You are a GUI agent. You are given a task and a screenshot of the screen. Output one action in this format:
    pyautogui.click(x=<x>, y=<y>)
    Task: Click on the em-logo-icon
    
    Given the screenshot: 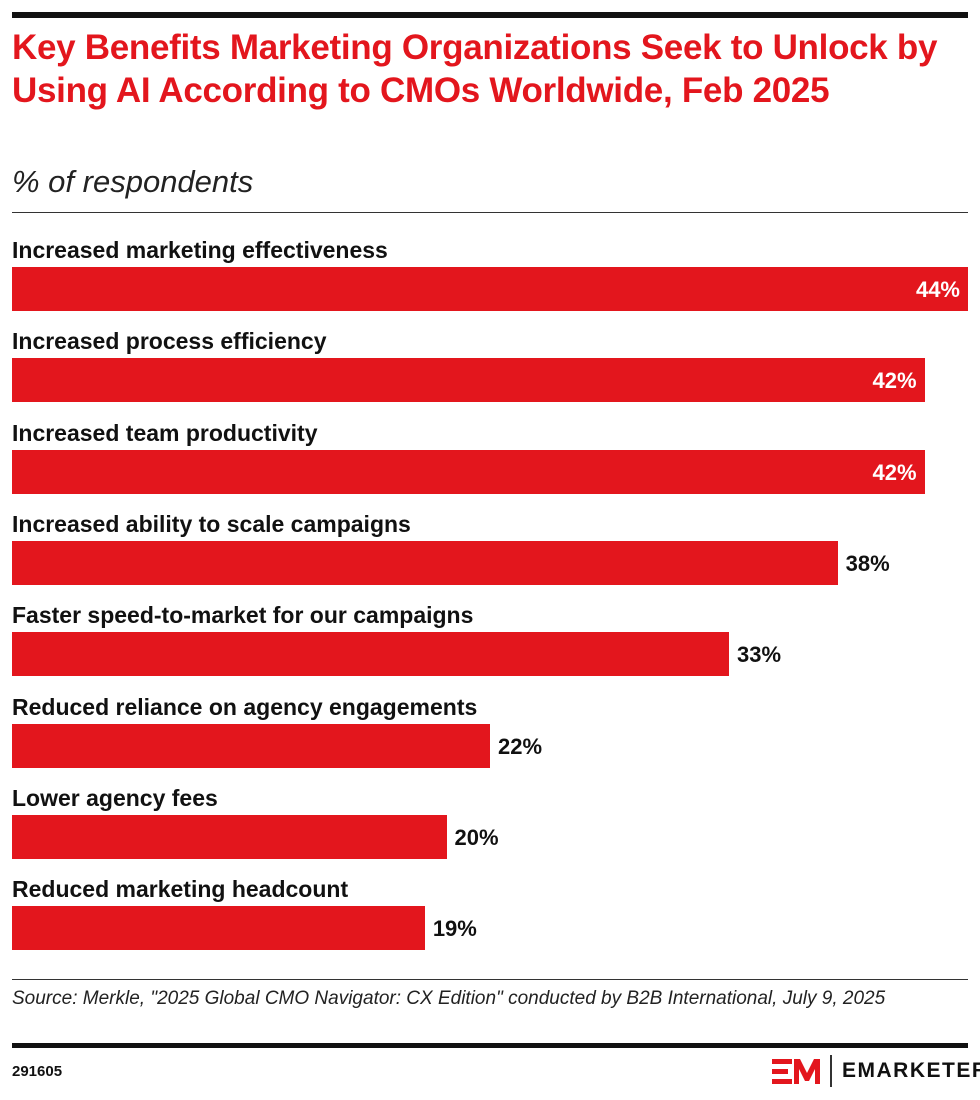 What is the action you would take?
    pyautogui.click(x=796, y=1071)
    